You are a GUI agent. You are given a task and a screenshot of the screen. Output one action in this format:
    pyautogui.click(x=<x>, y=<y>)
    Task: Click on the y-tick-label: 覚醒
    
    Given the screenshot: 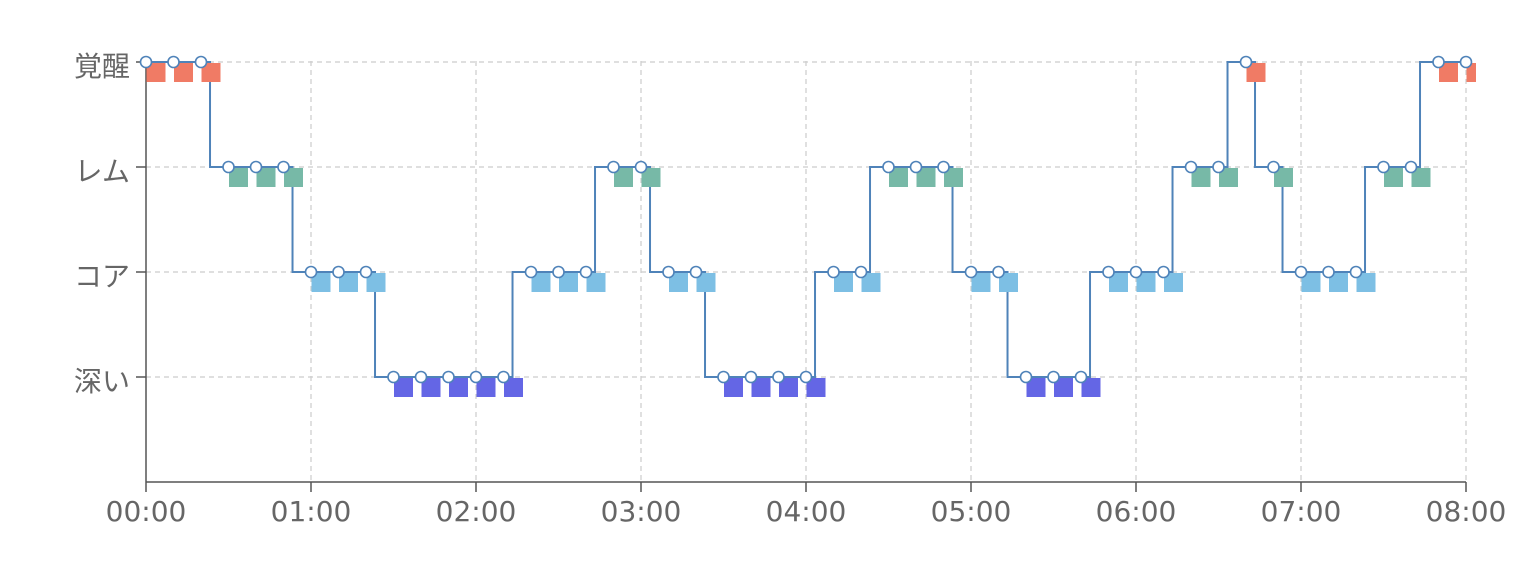 What is the action you would take?
    pyautogui.click(x=102, y=66)
    